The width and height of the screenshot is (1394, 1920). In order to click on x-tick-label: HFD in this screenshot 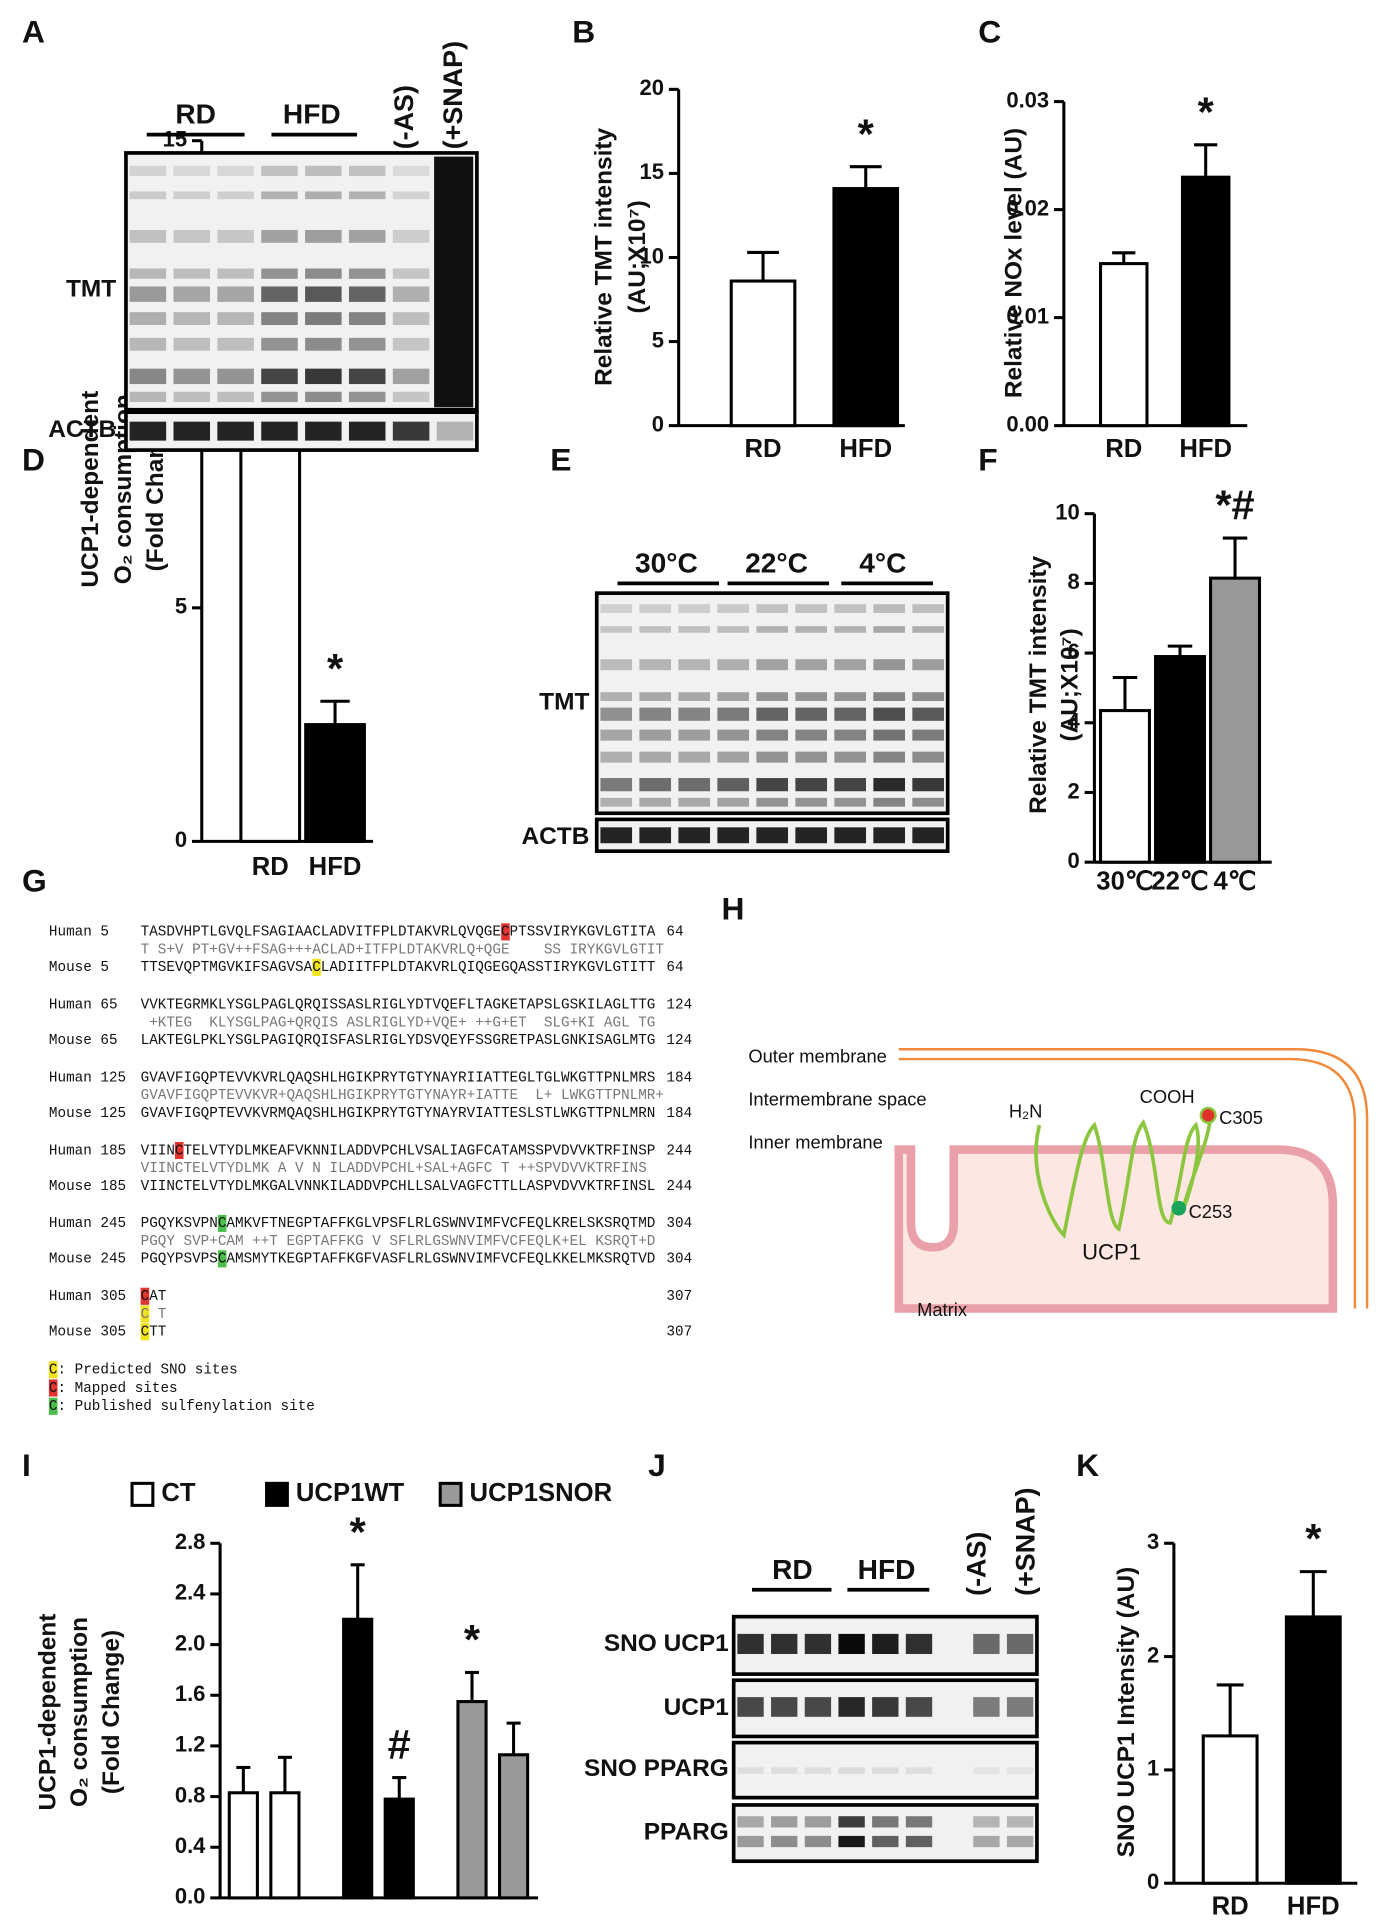, I will do `click(1205, 449)`.